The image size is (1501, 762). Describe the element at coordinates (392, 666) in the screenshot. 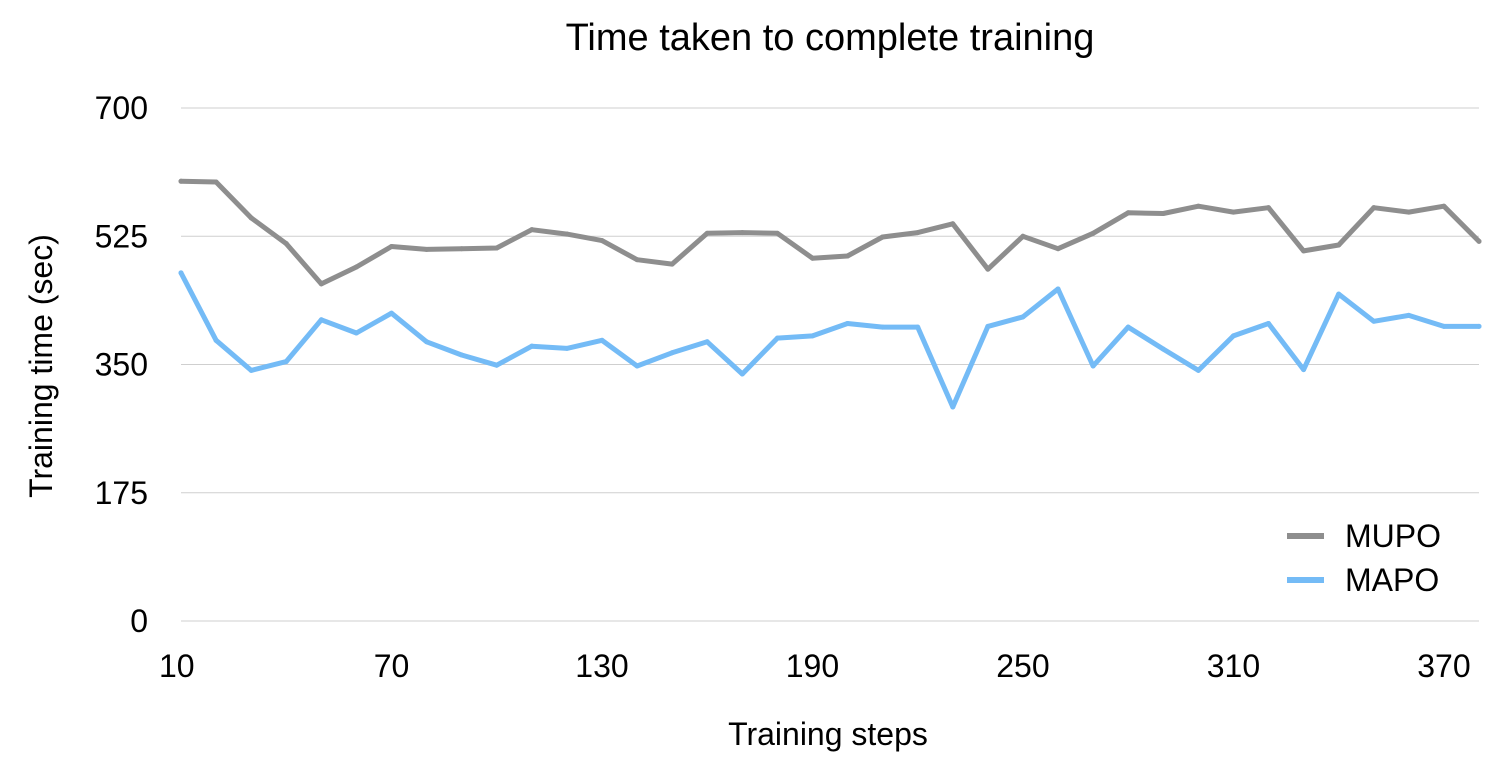

I see `x-tick-label: 70` at that location.